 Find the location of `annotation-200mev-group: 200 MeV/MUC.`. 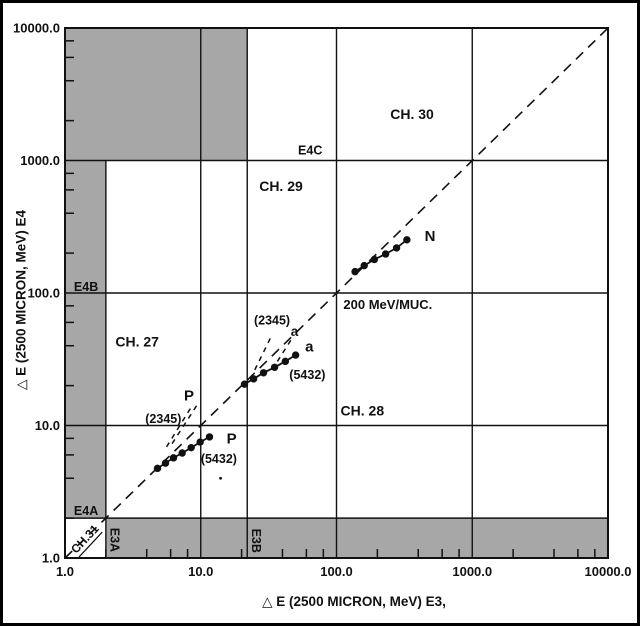

annotation-200mev-group: 200 MeV/MUC. is located at coordinates (387, 304).